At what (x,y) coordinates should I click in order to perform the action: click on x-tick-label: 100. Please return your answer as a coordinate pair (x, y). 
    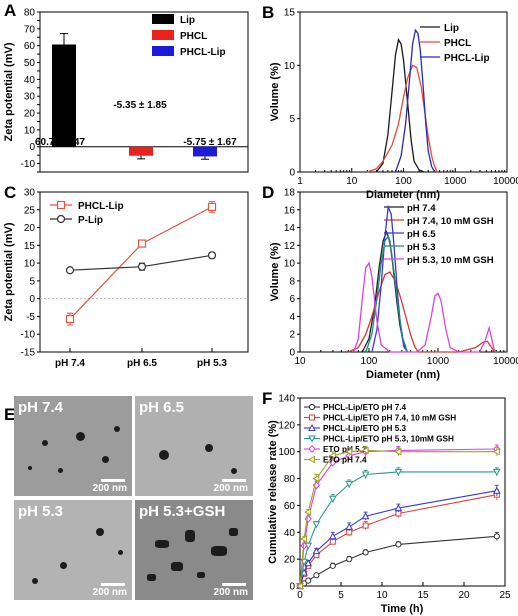
    Looking at the image, I should click on (369, 361).